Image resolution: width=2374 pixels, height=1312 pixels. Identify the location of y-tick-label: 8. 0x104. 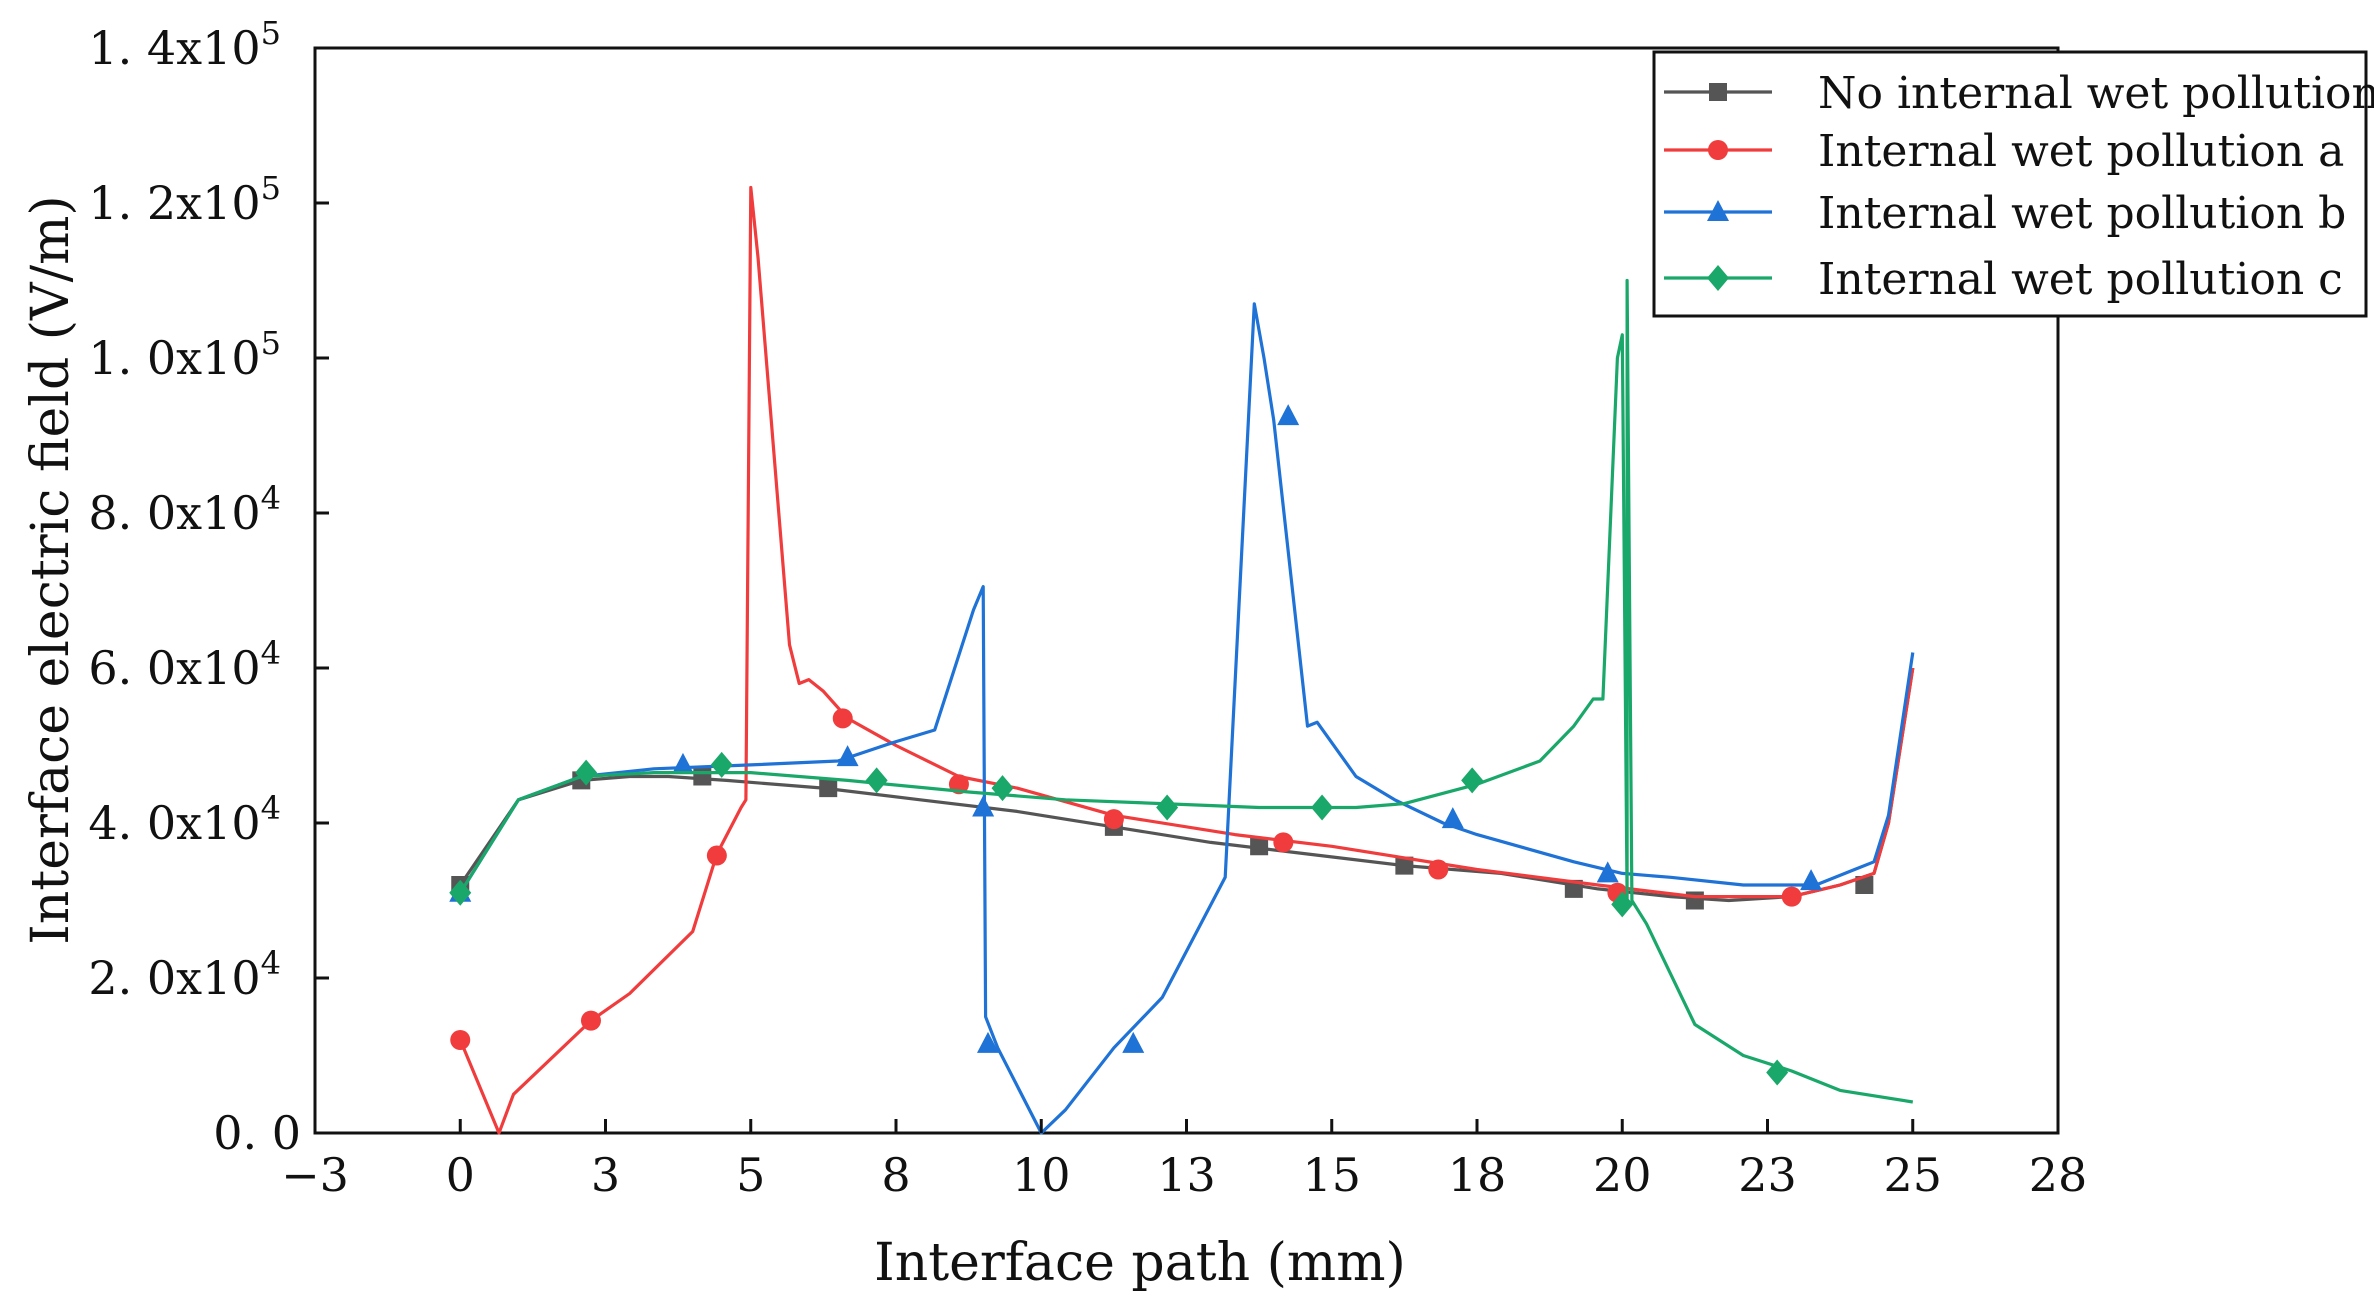
(184, 509).